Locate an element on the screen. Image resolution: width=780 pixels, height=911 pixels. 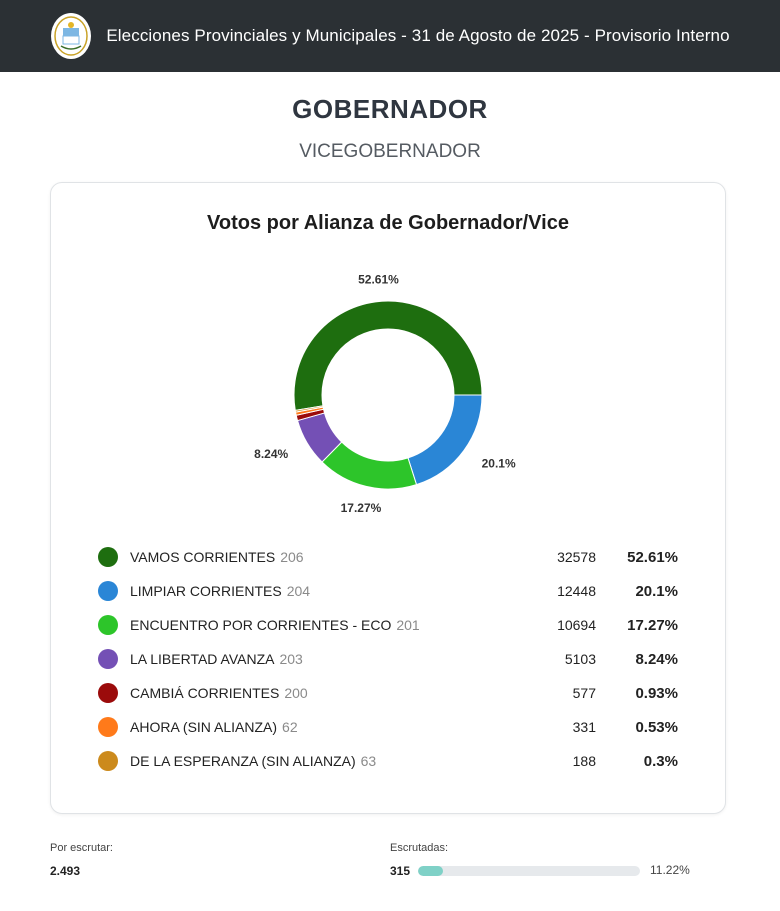
legend-row: LIMPIAR CORRIENTES 204 12448 20.1% is located at coordinates (393, 591).